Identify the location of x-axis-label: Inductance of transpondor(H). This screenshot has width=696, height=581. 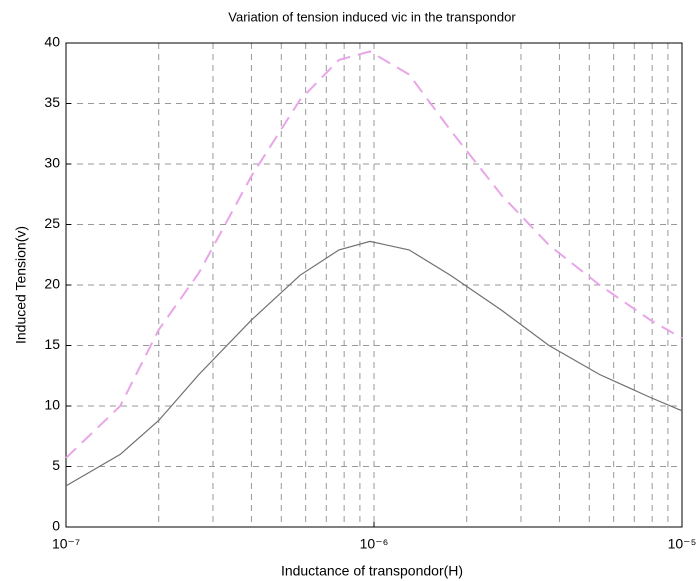
(372, 571).